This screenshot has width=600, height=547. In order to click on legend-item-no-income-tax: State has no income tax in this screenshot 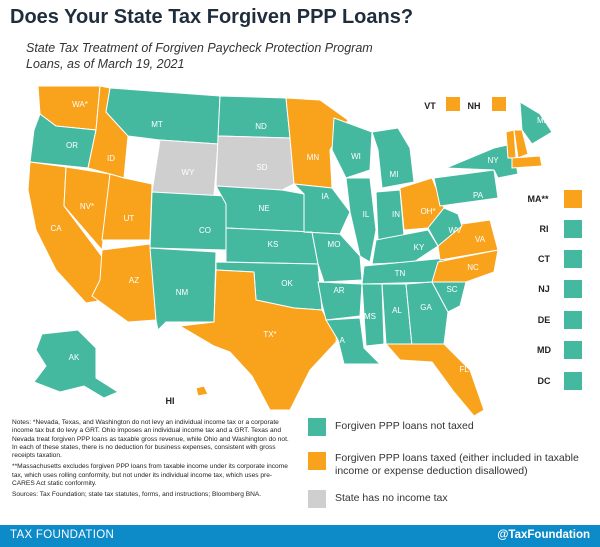, I will do `click(451, 499)`.